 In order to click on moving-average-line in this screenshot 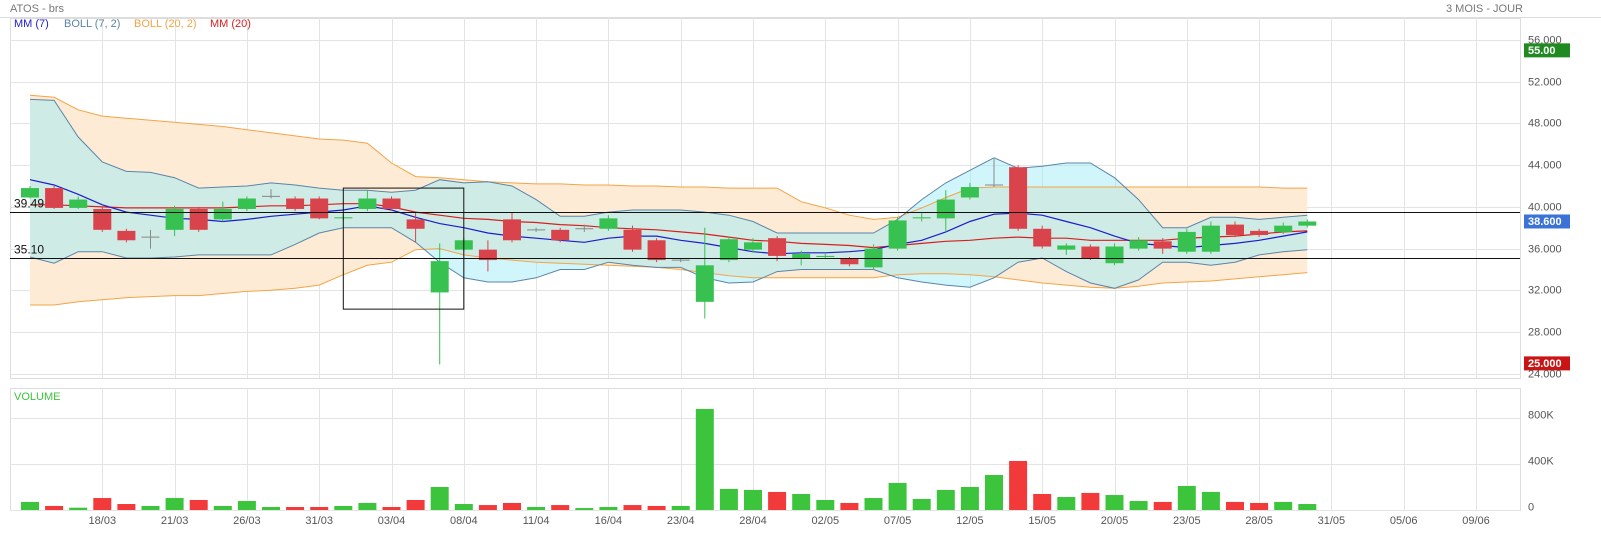, I will do `click(668, 217)`.